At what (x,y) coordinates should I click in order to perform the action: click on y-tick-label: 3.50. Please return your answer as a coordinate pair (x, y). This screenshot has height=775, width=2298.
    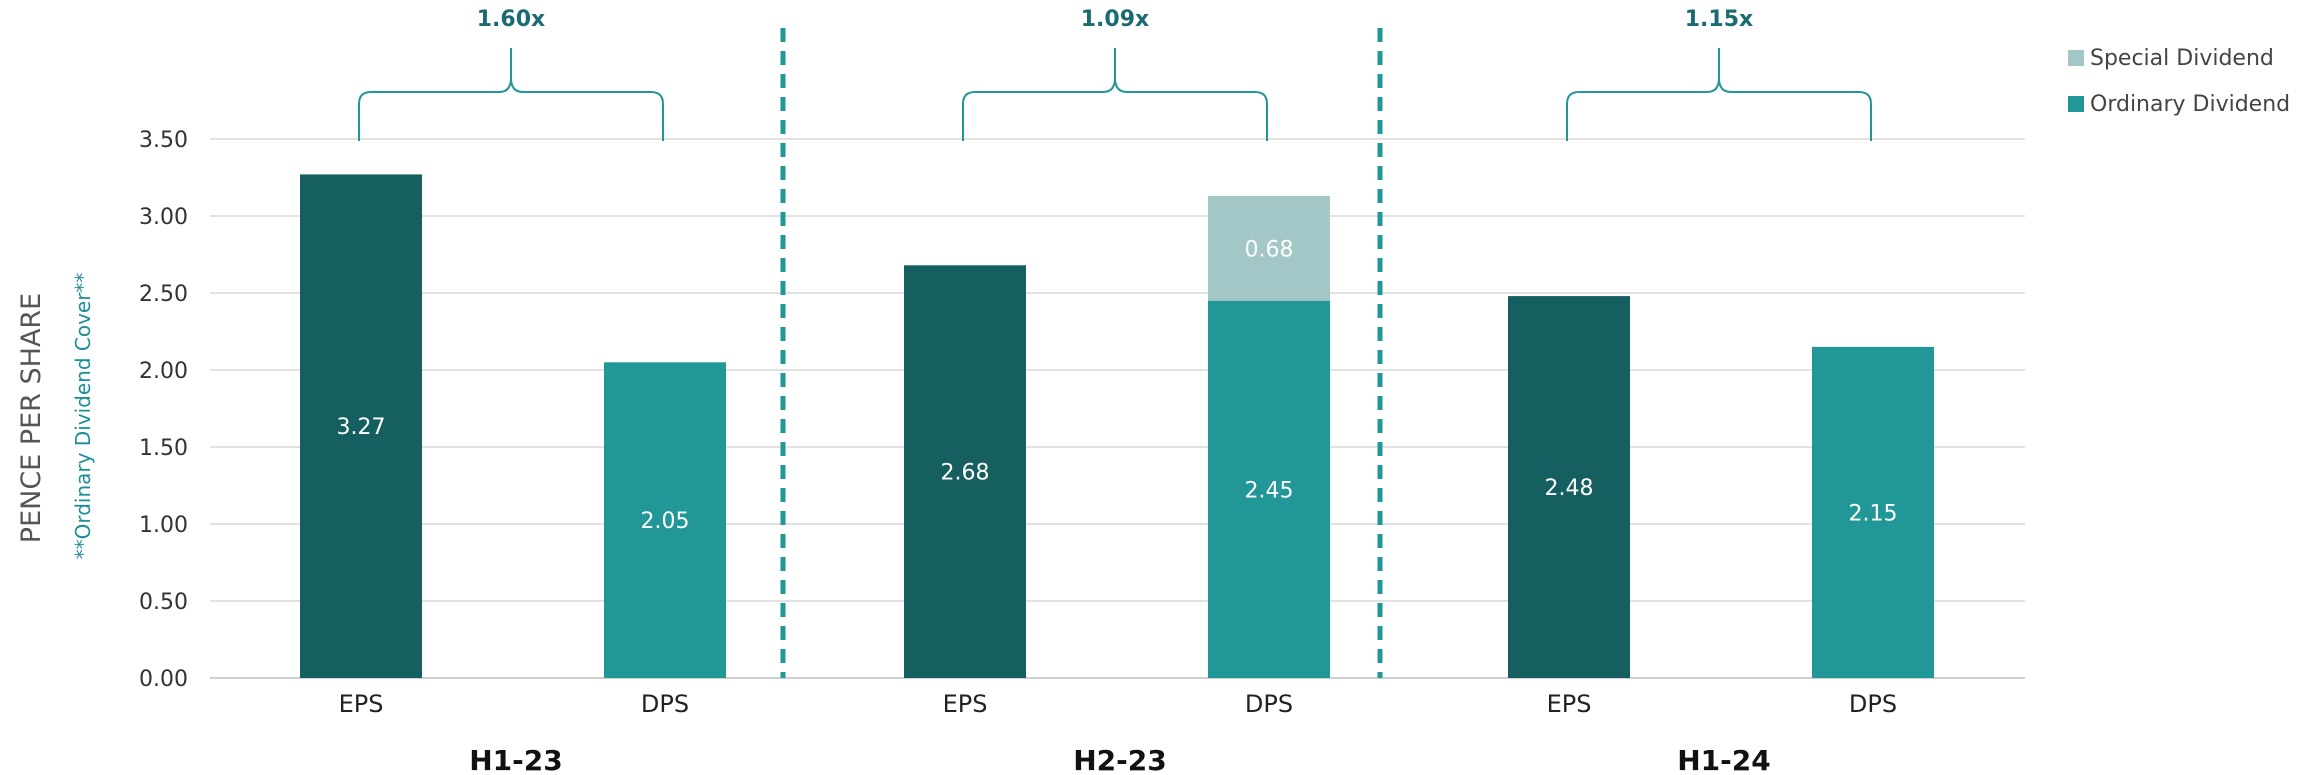
    Looking at the image, I should click on (163, 140).